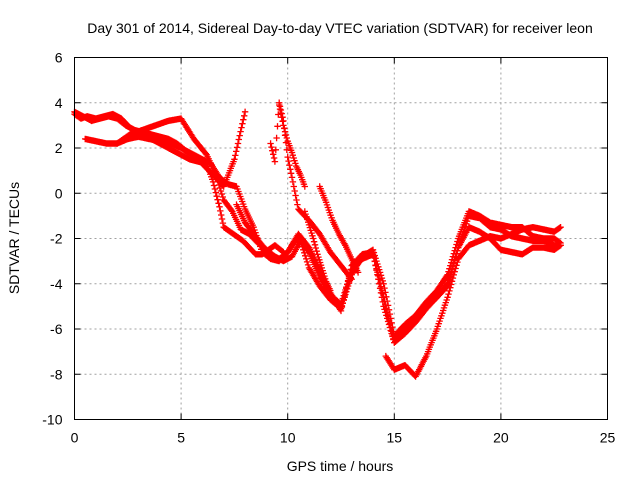 This screenshot has height=480, width=640. I want to click on y-tick-label: -6, so click(56, 329).